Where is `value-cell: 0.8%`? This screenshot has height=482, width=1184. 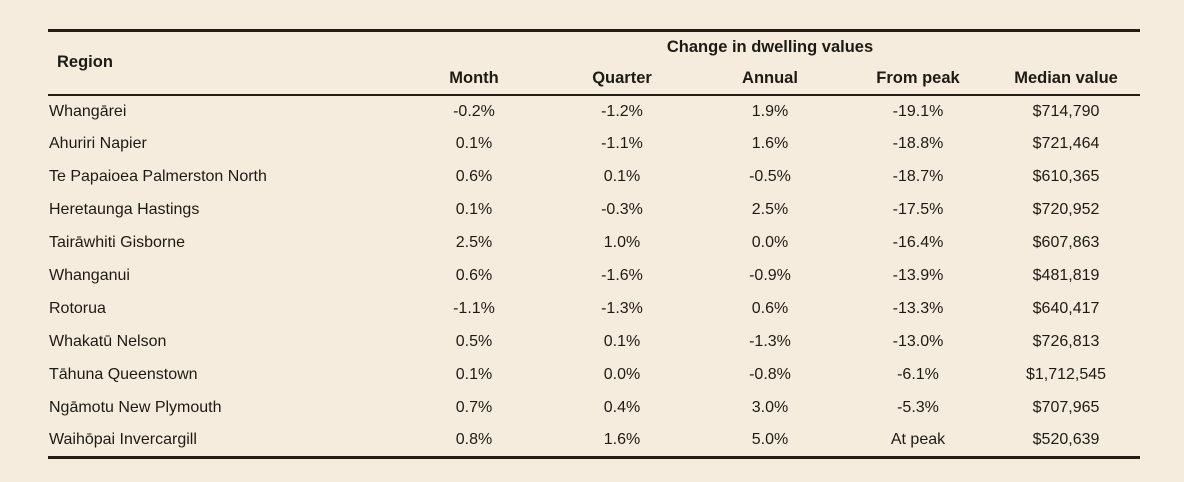 value-cell: 0.8% is located at coordinates (474, 440).